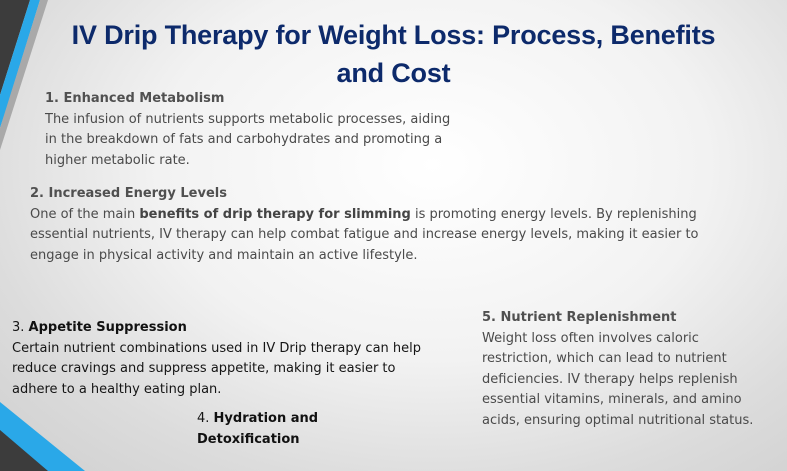 Image resolution: width=787 pixels, height=471 pixels. What do you see at coordinates (579, 317) in the screenshot?
I see `section-heading: 5. Nutrient Replenishment` at bounding box center [579, 317].